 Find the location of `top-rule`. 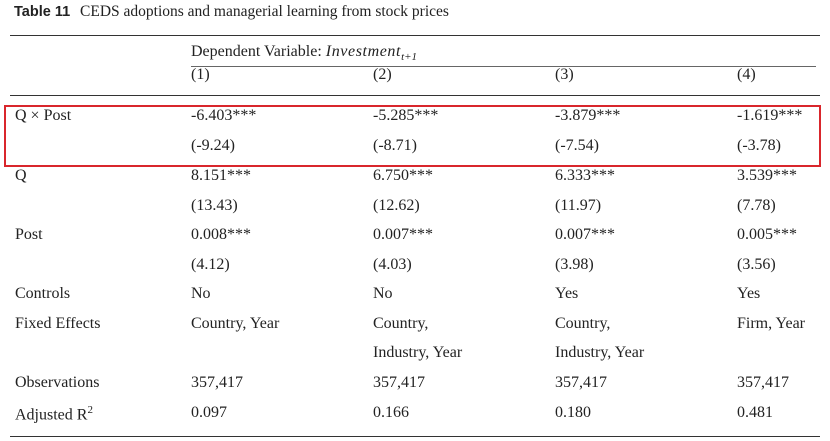

top-rule is located at coordinates (415, 35).